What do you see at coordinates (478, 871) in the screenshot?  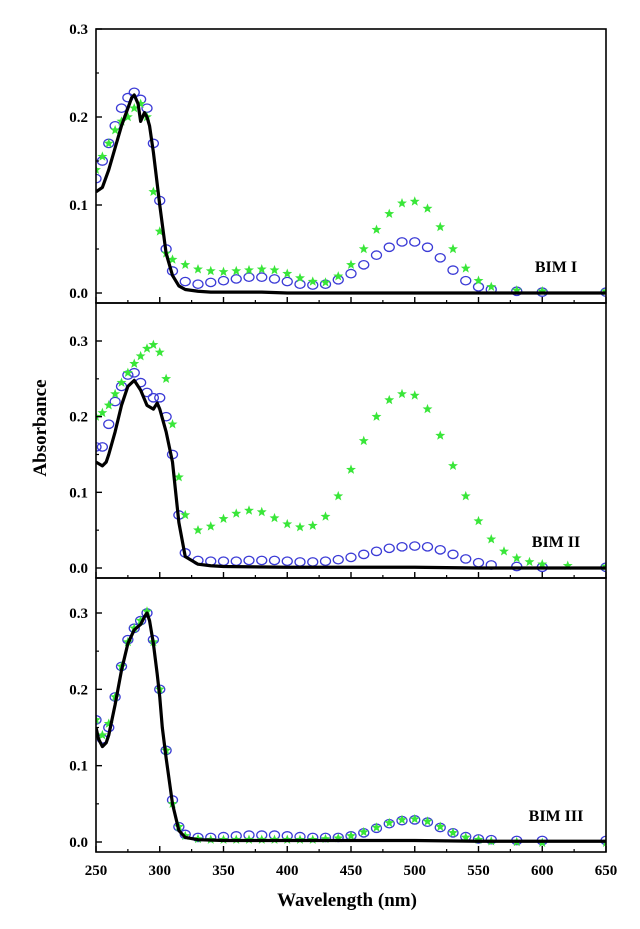 I see `x-tick-label: 550` at bounding box center [478, 871].